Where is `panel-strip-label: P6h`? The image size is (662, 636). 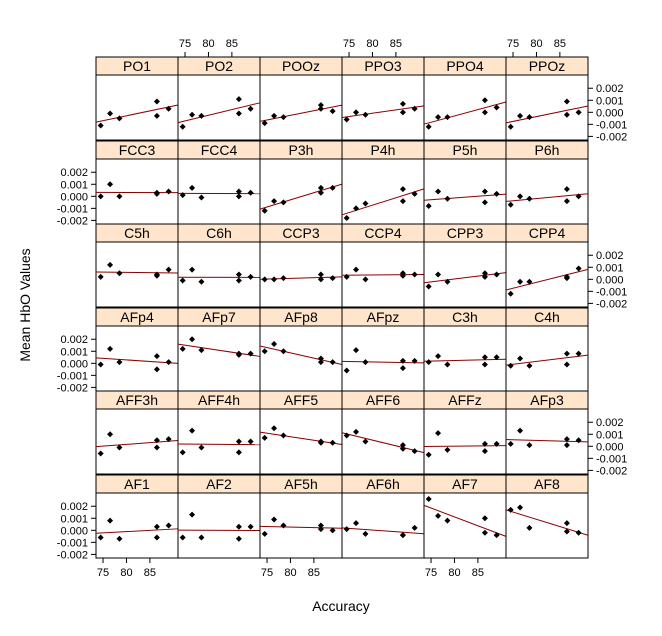 panel-strip-label: P6h is located at coordinates (547, 150).